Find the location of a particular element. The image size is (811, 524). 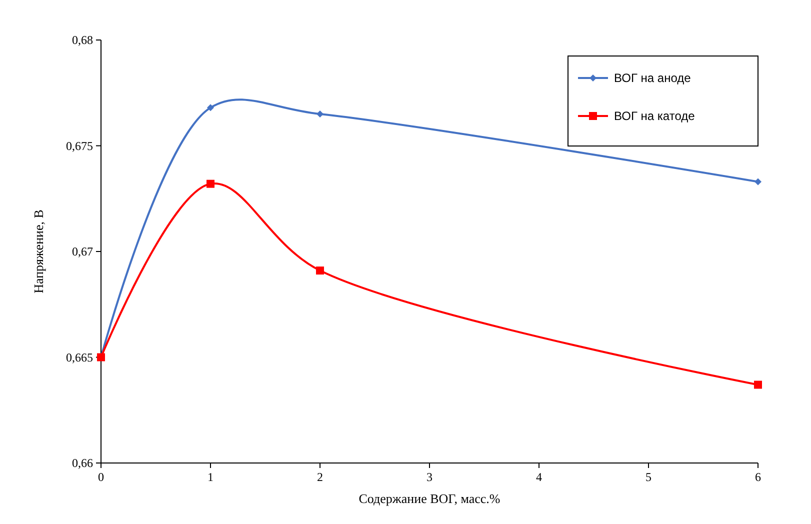

y-tick-label: 0,66 is located at coordinates (82, 463).